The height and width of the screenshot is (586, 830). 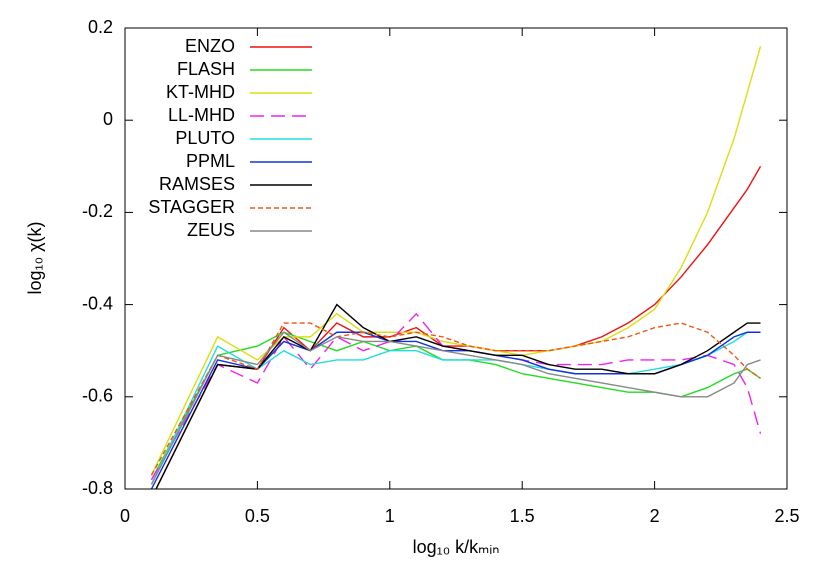 What do you see at coordinates (205, 138) in the screenshot?
I see `legend-label: PLUTO` at bounding box center [205, 138].